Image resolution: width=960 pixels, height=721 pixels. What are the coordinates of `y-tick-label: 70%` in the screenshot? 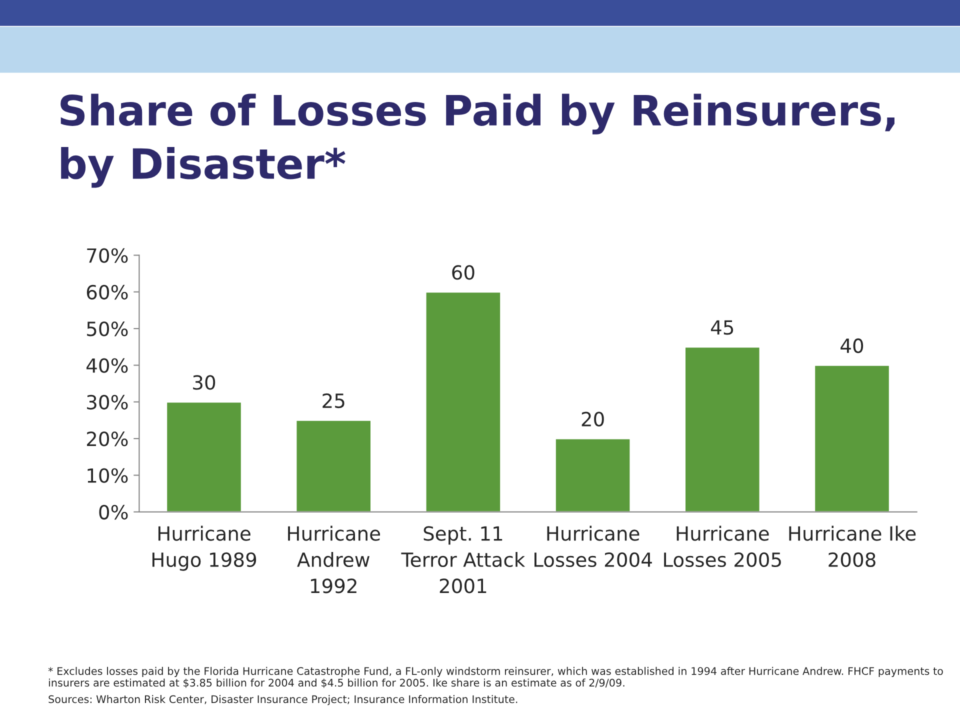 It's located at (107, 255).